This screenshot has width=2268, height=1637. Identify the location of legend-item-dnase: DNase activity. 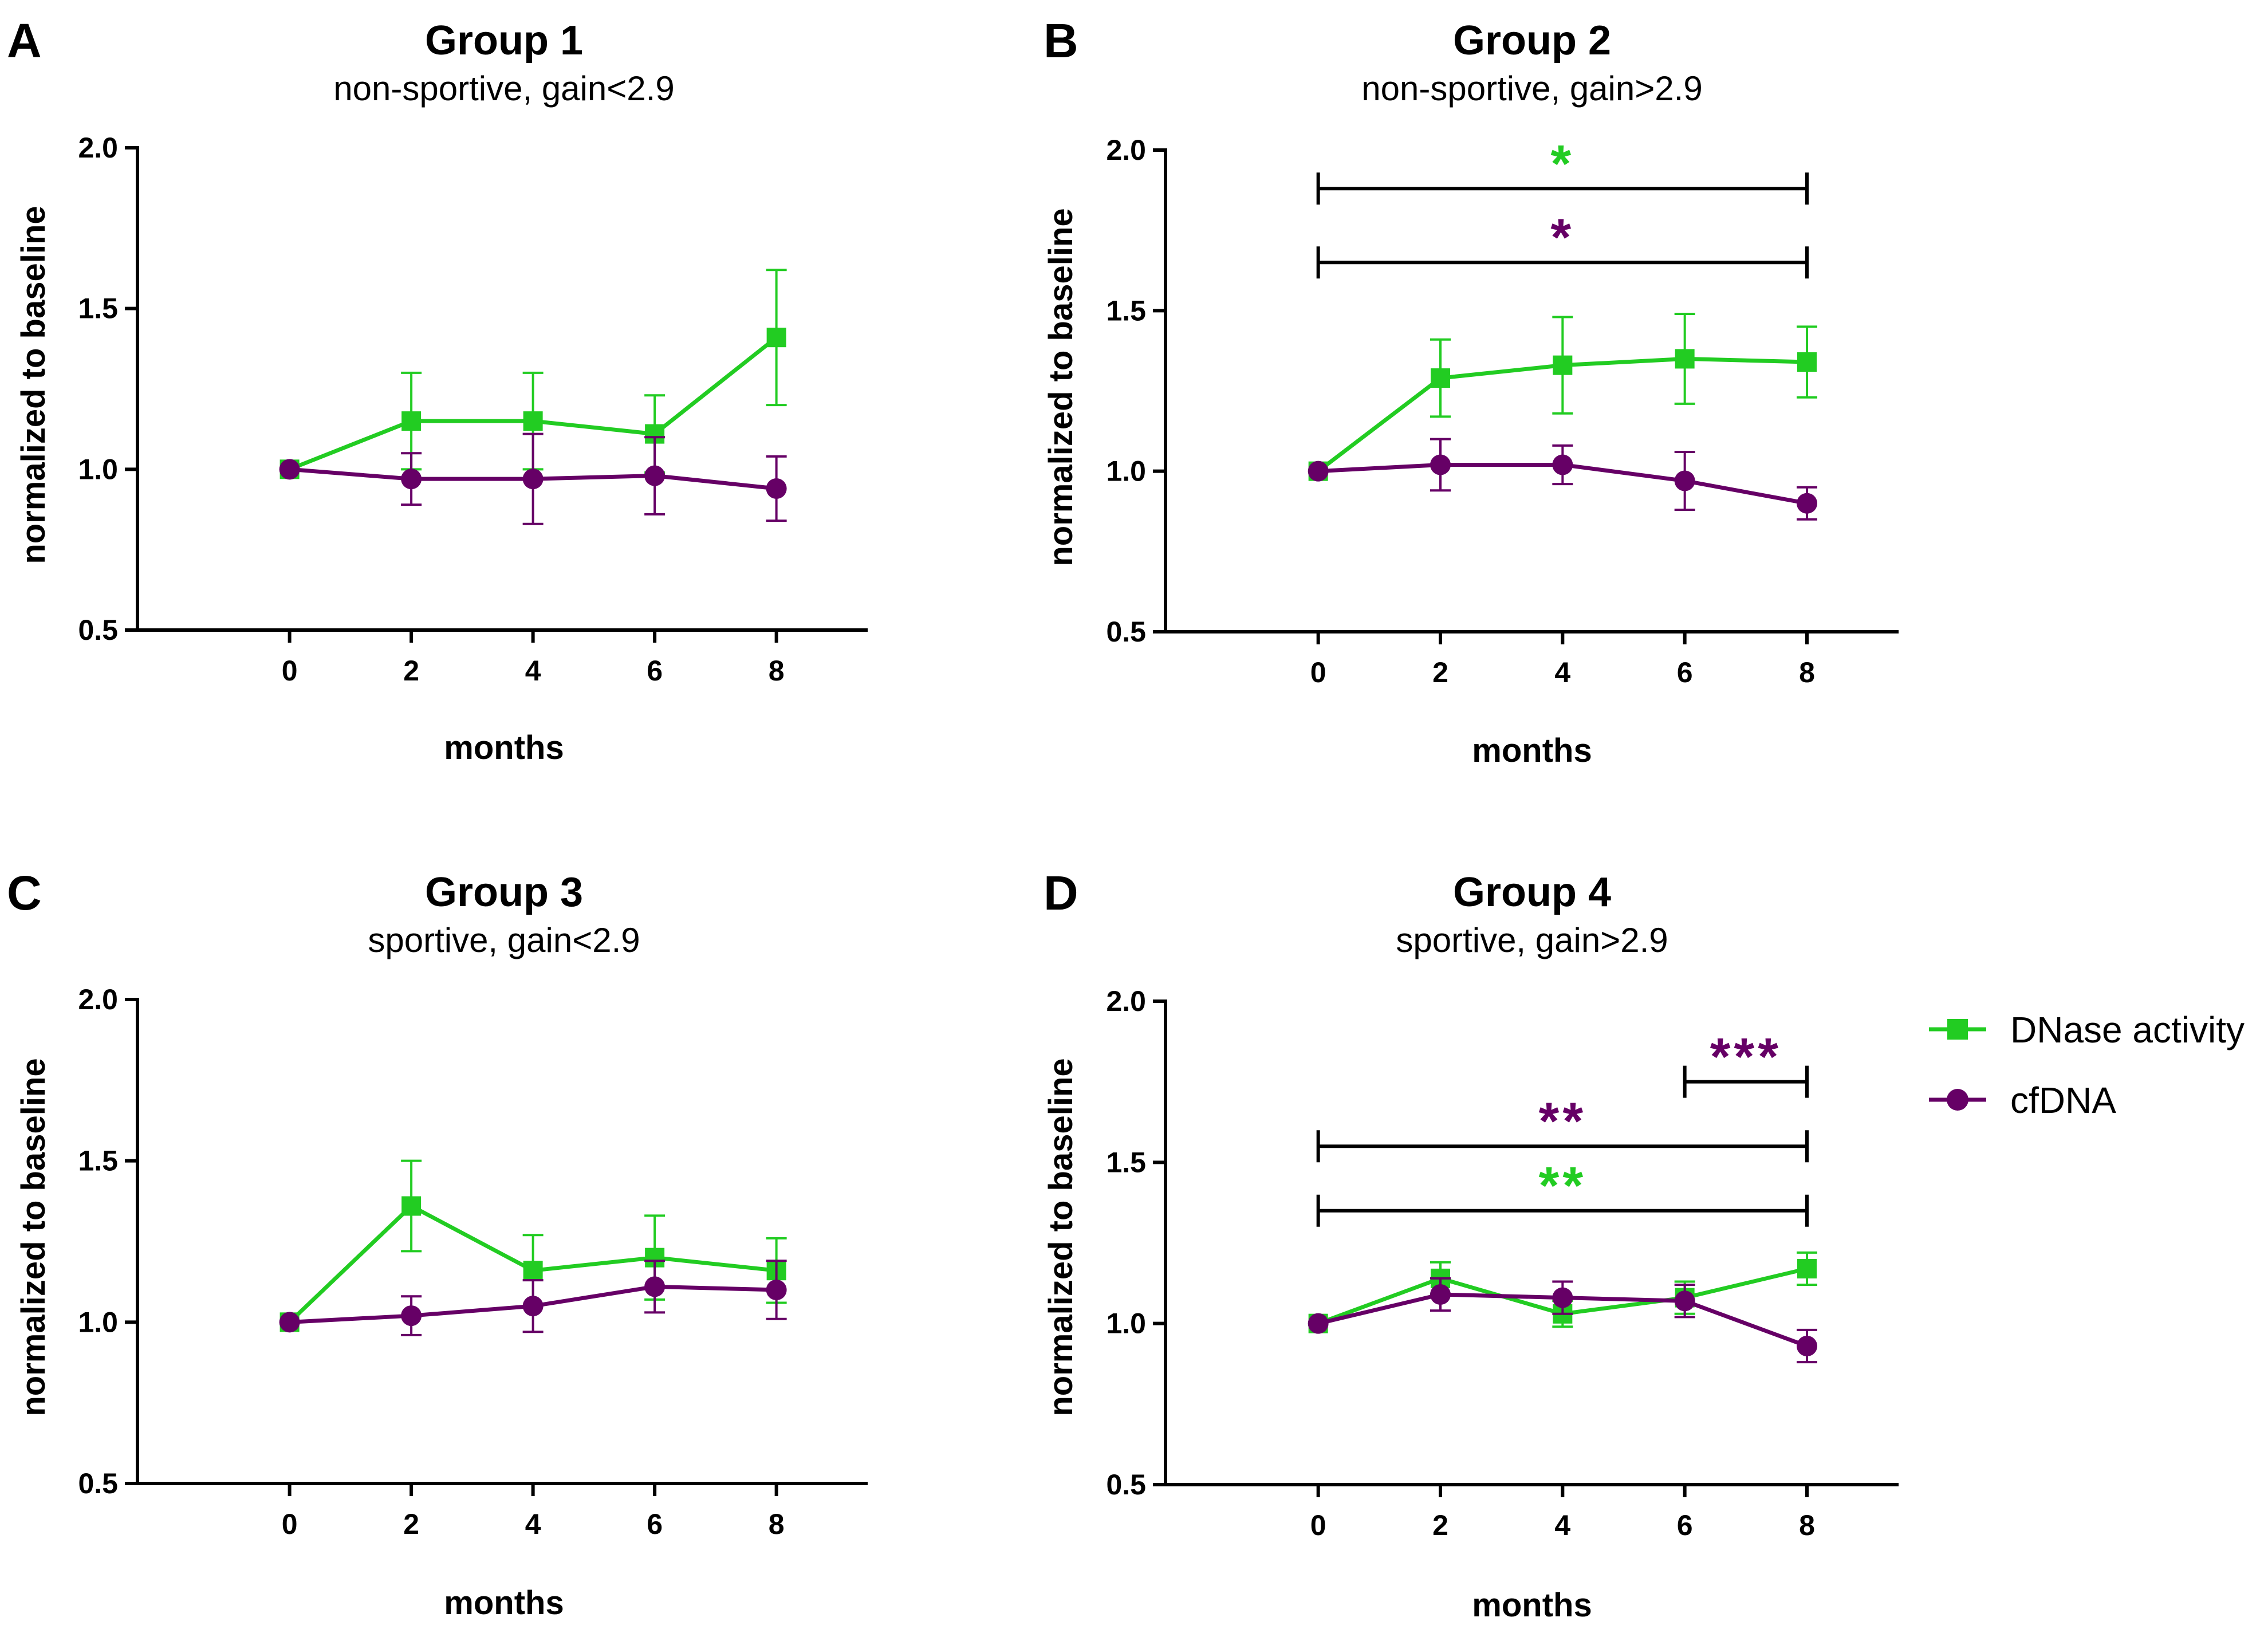
(2087, 1029).